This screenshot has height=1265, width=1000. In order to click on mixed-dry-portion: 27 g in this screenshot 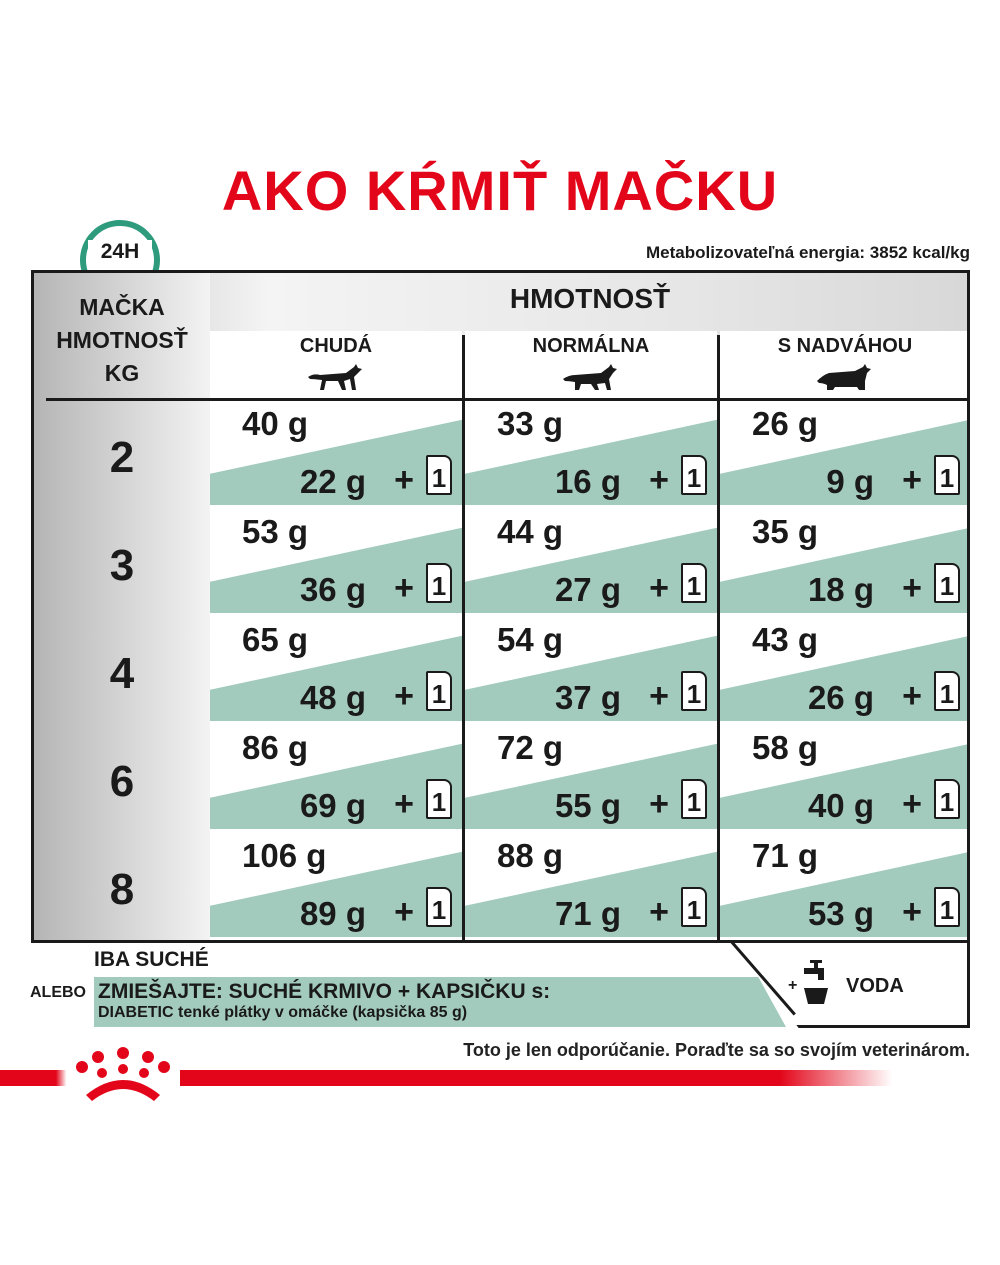, I will do `click(587, 589)`.